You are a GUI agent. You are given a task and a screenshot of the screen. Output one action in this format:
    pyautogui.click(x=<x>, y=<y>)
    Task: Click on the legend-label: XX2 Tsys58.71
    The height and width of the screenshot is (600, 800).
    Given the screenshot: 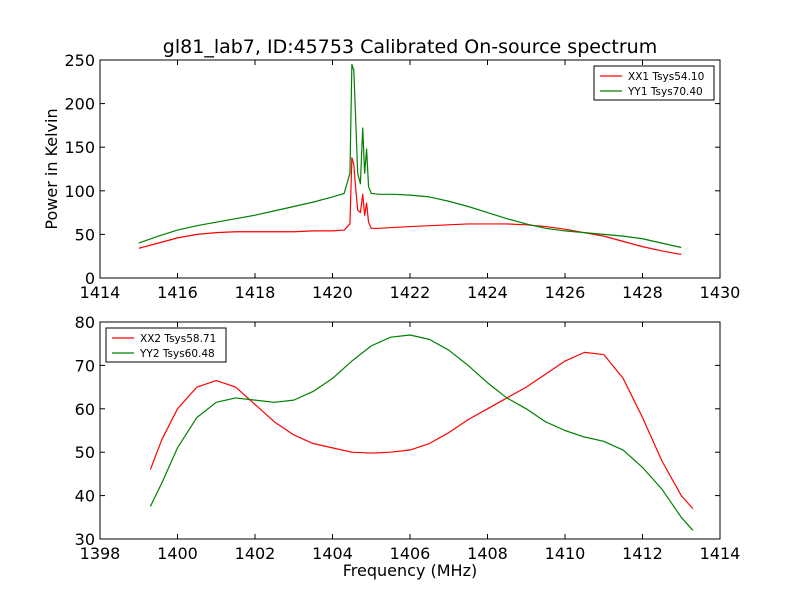 What is the action you would take?
    pyautogui.click(x=178, y=339)
    